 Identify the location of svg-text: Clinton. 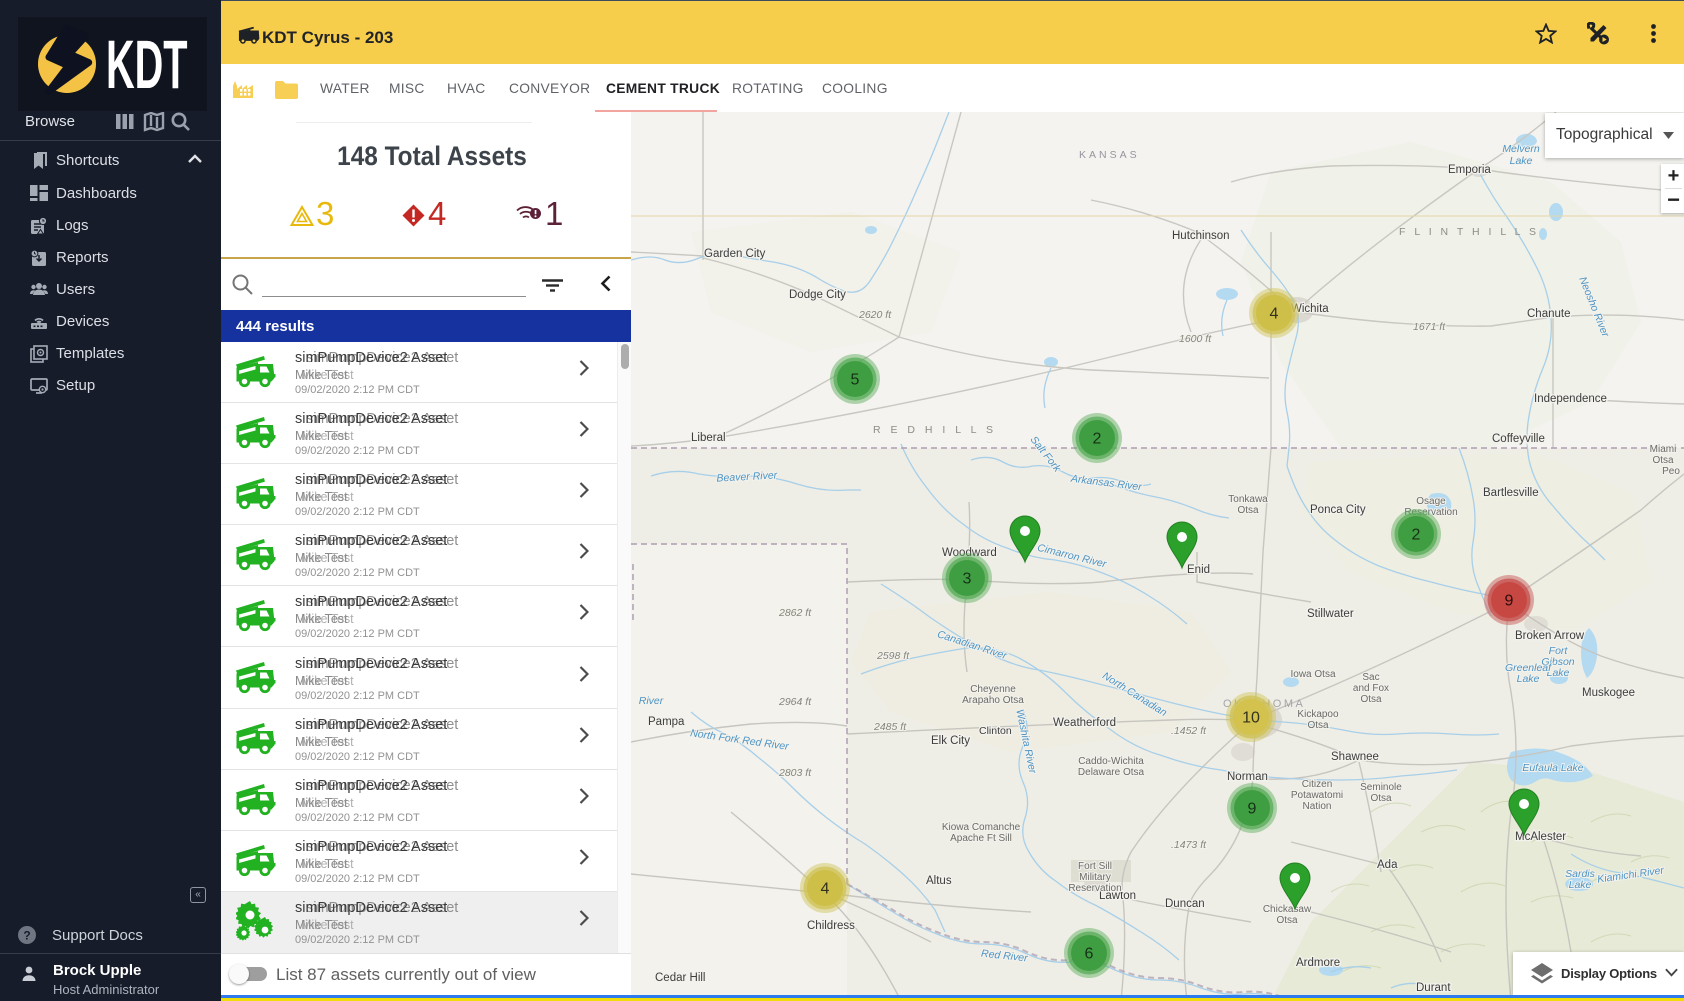
(995, 731).